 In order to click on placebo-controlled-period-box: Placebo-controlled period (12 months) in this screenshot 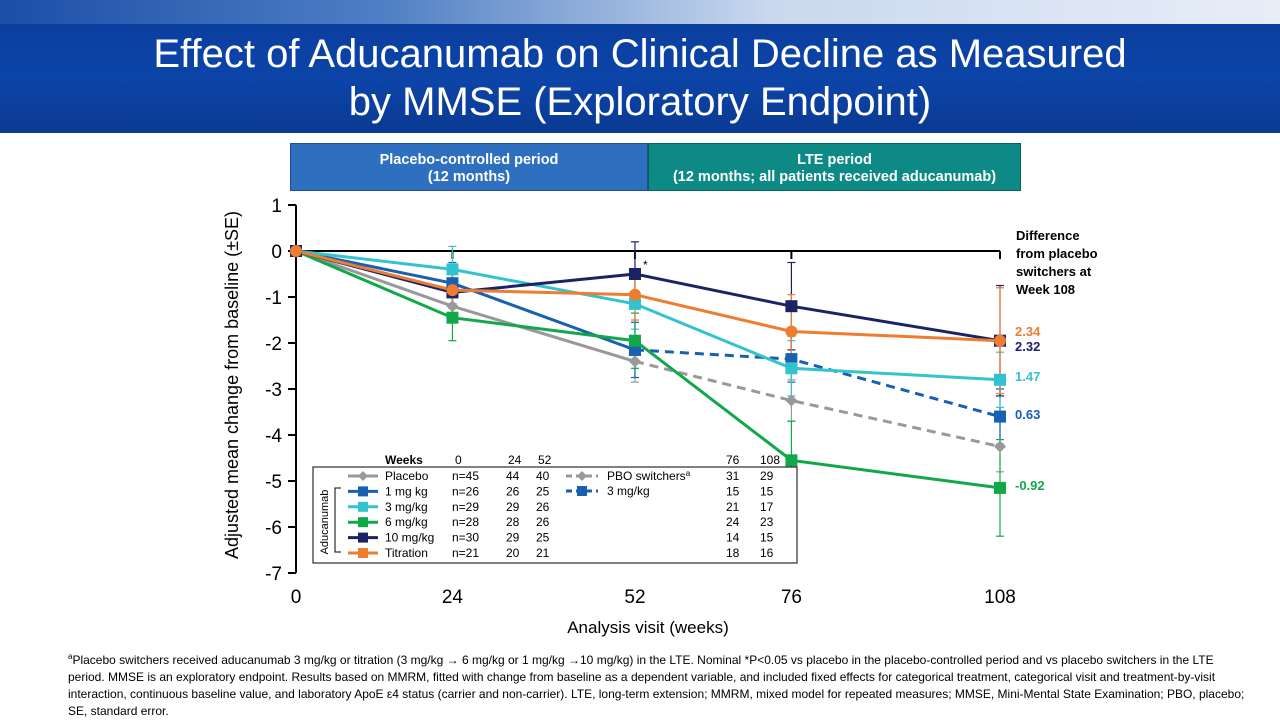, I will do `click(469, 167)`.